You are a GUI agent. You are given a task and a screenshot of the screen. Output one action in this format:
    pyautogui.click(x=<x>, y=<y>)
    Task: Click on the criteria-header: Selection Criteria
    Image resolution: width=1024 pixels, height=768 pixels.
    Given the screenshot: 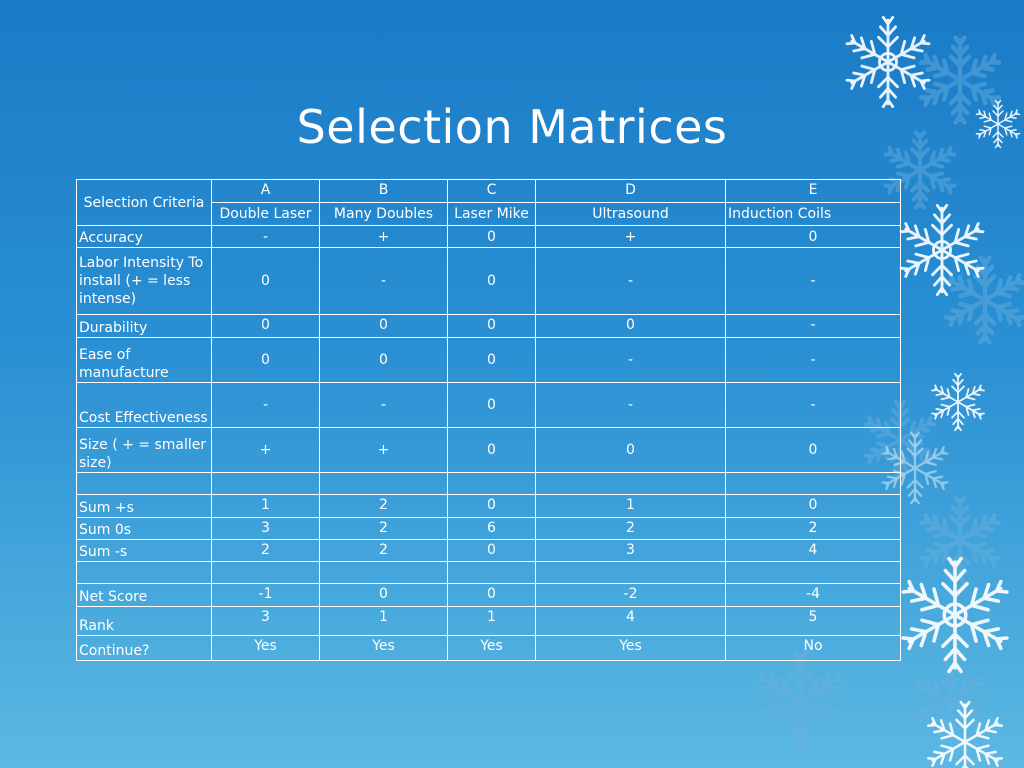 What is the action you would take?
    pyautogui.click(x=144, y=202)
    